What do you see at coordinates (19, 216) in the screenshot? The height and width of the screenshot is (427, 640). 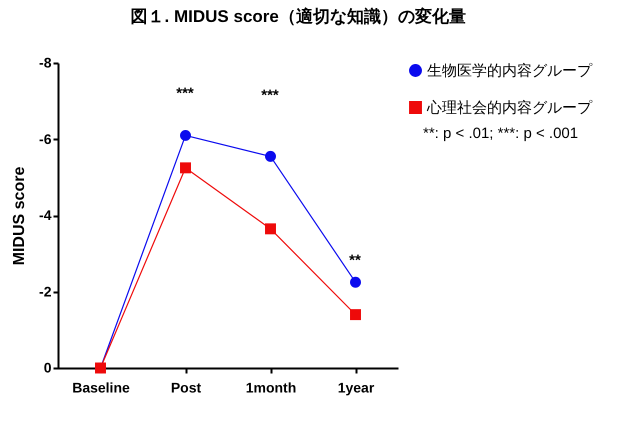 I see `y-axis-title: MIDUS score` at bounding box center [19, 216].